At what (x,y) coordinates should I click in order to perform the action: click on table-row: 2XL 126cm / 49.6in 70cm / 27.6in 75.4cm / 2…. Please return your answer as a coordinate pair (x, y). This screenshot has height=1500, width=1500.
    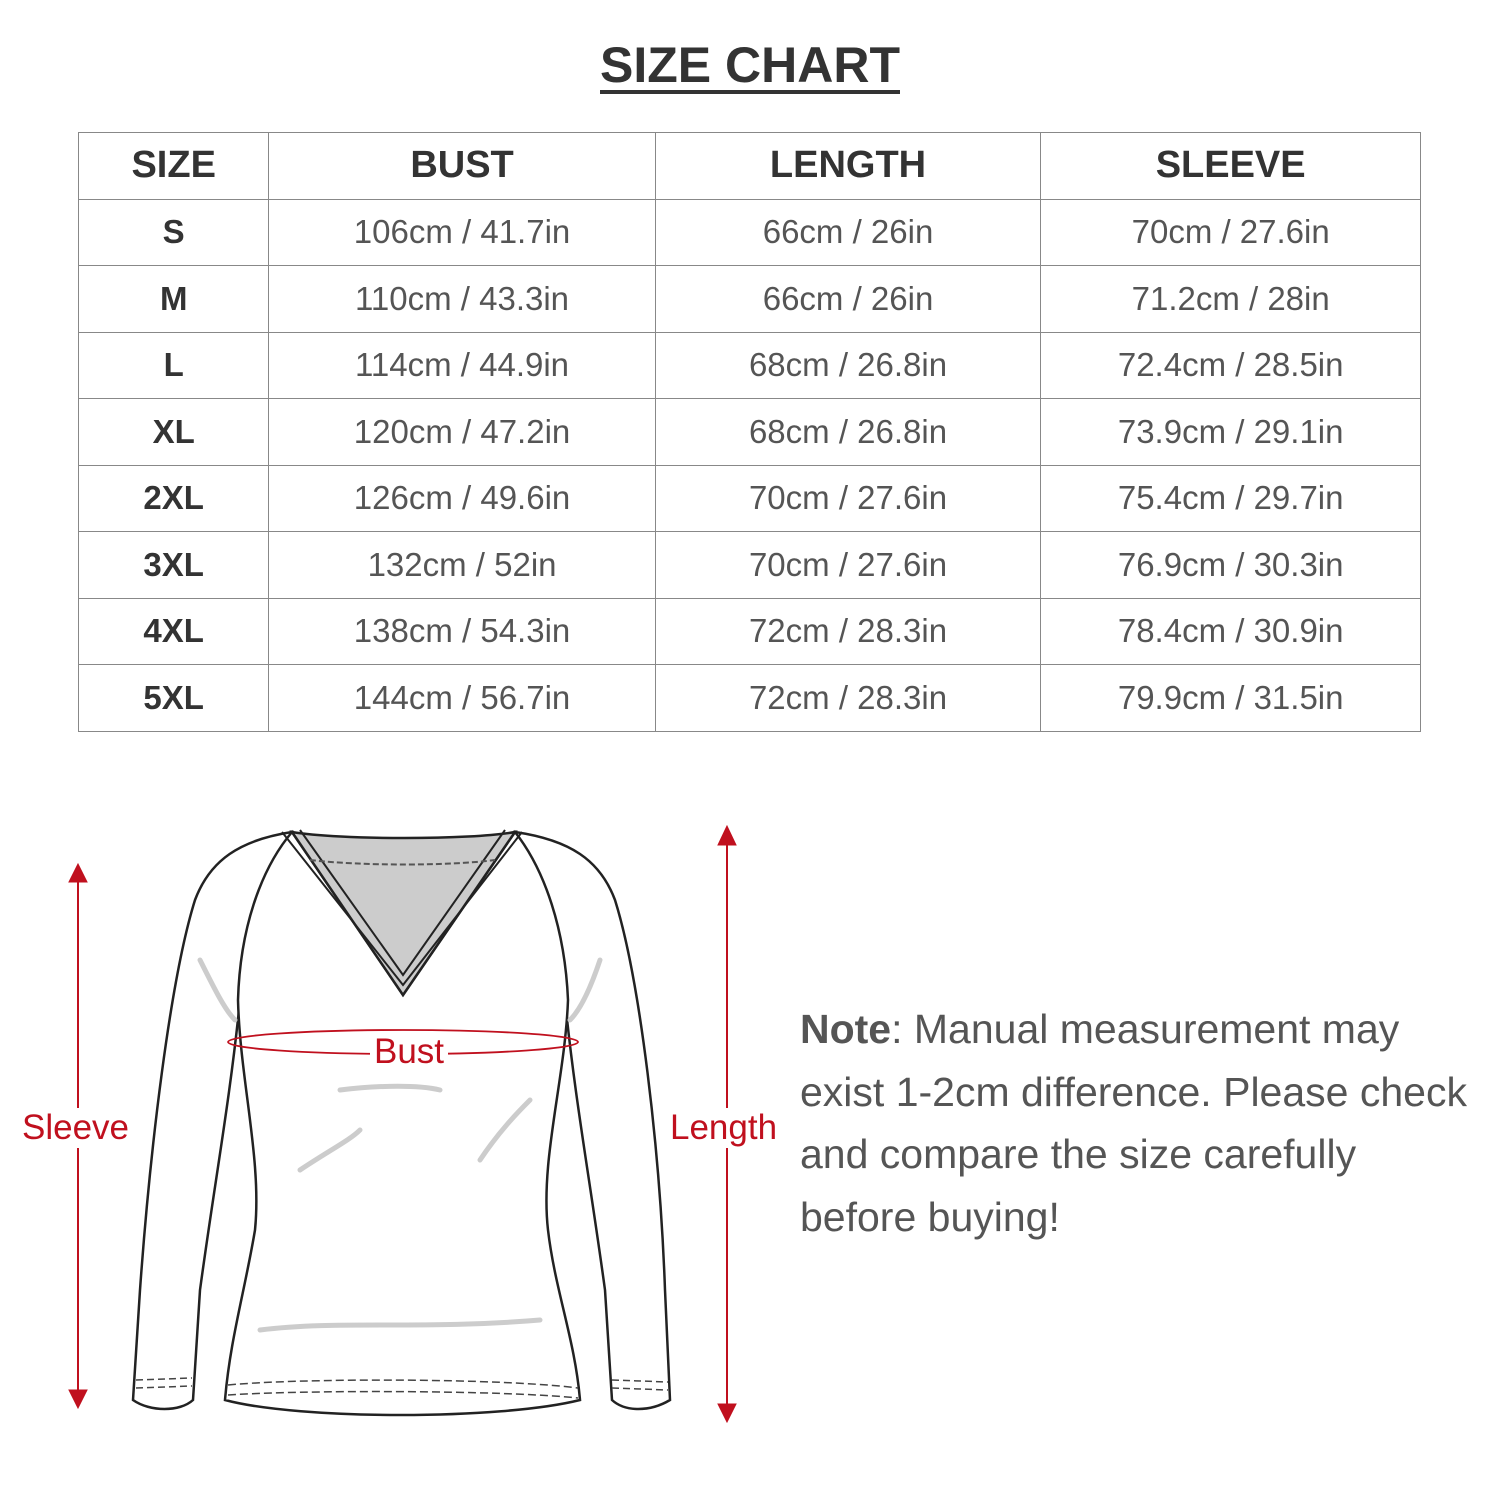
    Looking at the image, I should click on (749, 498).